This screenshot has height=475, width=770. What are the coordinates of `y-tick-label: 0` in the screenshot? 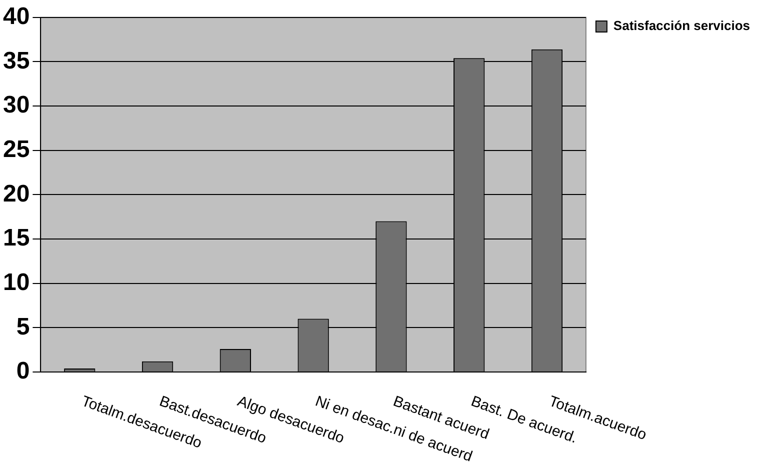 It's located at (23, 371).